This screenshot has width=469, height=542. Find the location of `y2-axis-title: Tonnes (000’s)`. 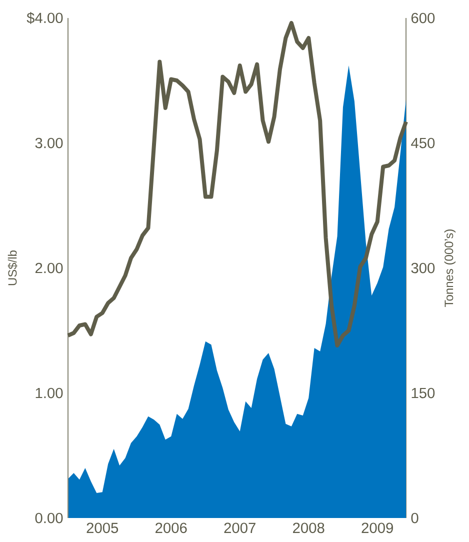

y2-axis-title: Tonnes (000’s) is located at coordinates (450, 268).